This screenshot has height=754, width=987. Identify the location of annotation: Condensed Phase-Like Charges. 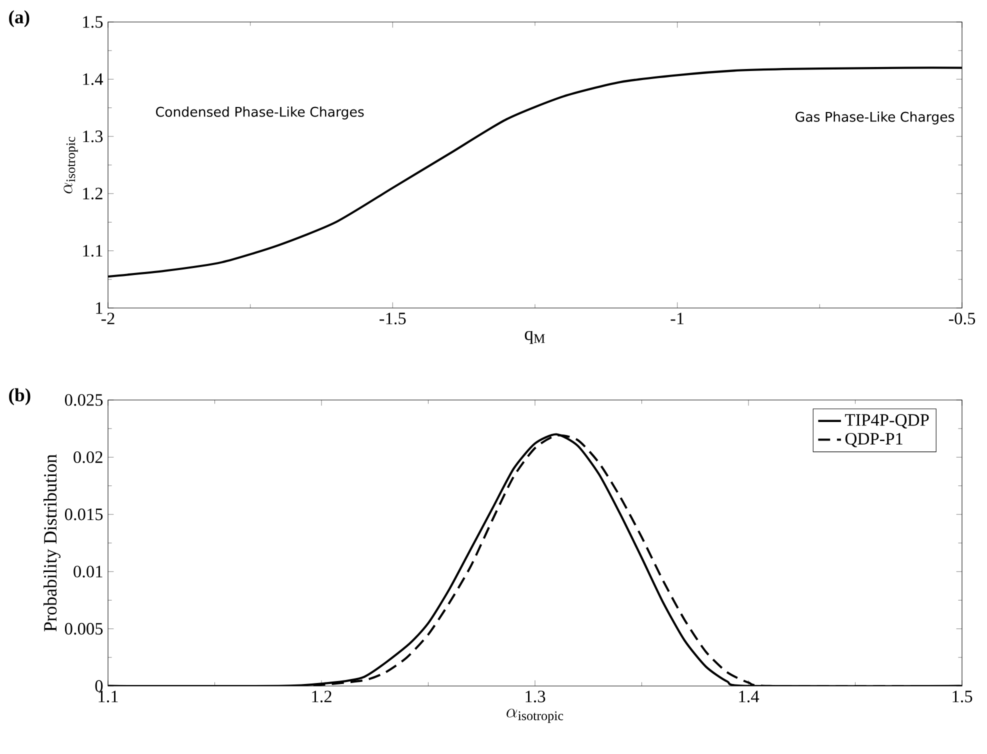
(260, 113).